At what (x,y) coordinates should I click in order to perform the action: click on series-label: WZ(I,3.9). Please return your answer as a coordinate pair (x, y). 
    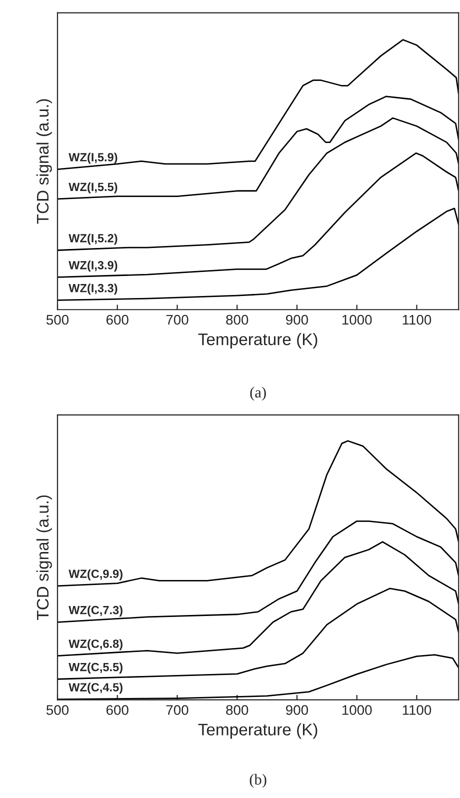
    Looking at the image, I should click on (93, 266).